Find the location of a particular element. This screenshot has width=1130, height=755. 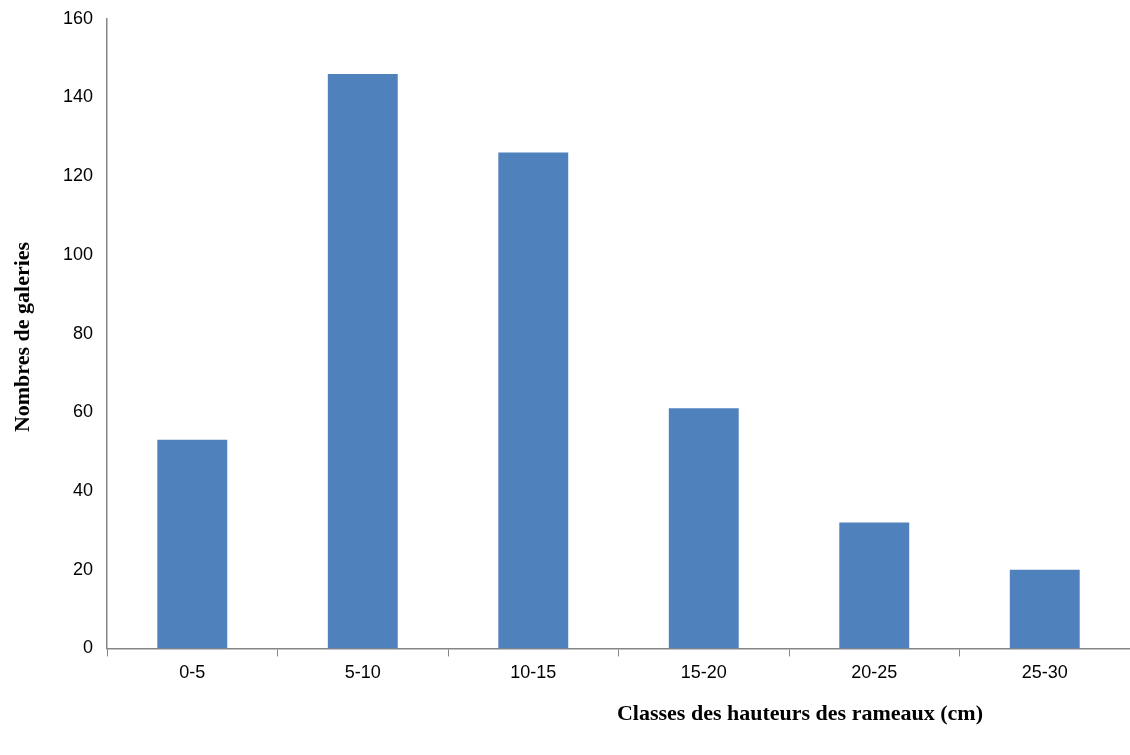

y-tick-label: 80 is located at coordinates (83, 332).